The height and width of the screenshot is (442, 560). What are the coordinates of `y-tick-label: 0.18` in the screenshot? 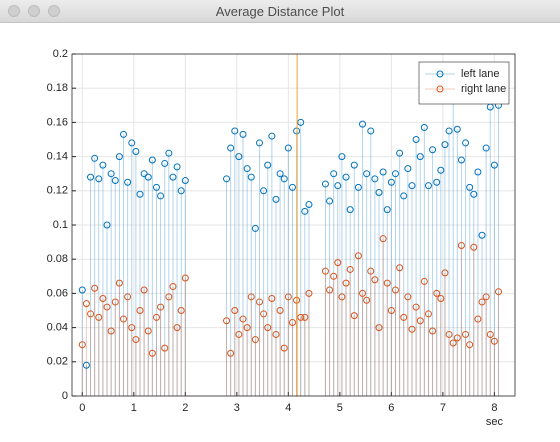 It's located at (57, 88).